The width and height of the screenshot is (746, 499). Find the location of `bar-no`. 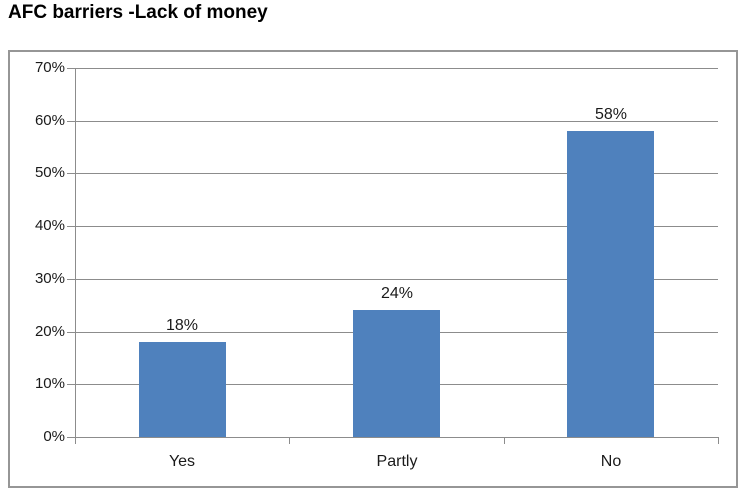

bar-no is located at coordinates (610, 284).